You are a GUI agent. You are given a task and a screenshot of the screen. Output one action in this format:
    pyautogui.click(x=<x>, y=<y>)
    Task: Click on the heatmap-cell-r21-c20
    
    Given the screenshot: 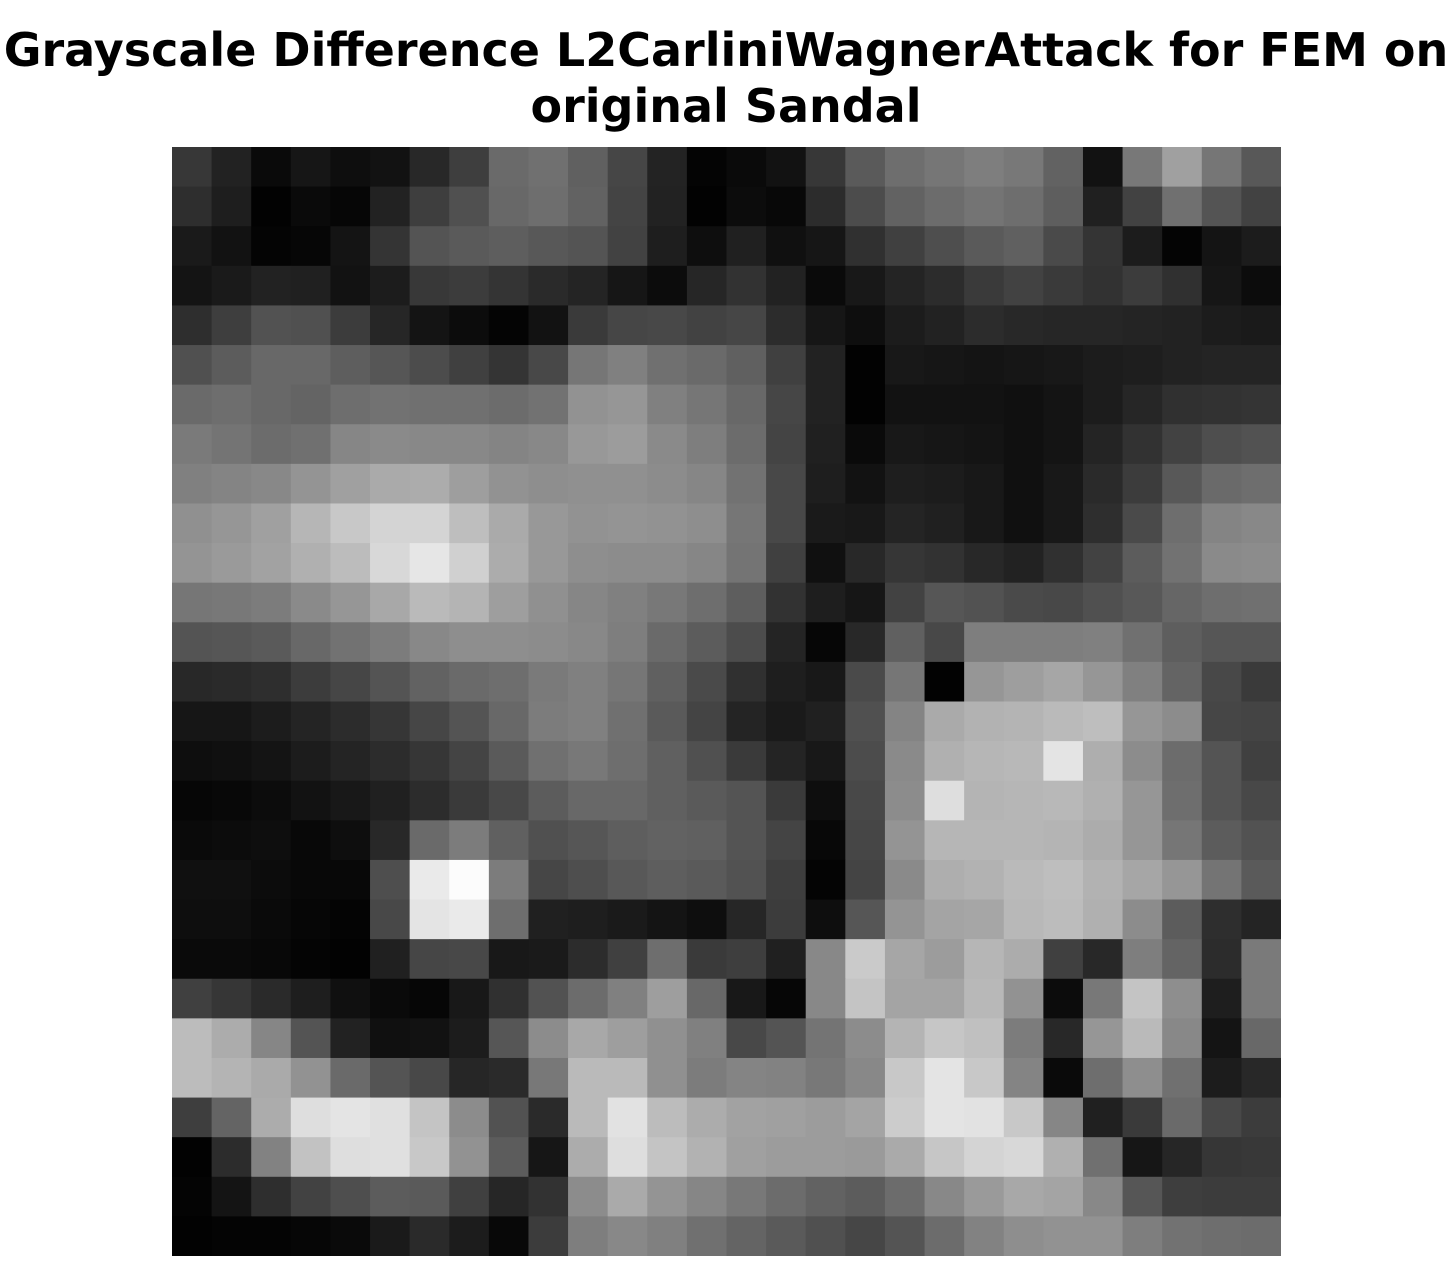 What is the action you would take?
    pyautogui.click(x=984, y=998)
    